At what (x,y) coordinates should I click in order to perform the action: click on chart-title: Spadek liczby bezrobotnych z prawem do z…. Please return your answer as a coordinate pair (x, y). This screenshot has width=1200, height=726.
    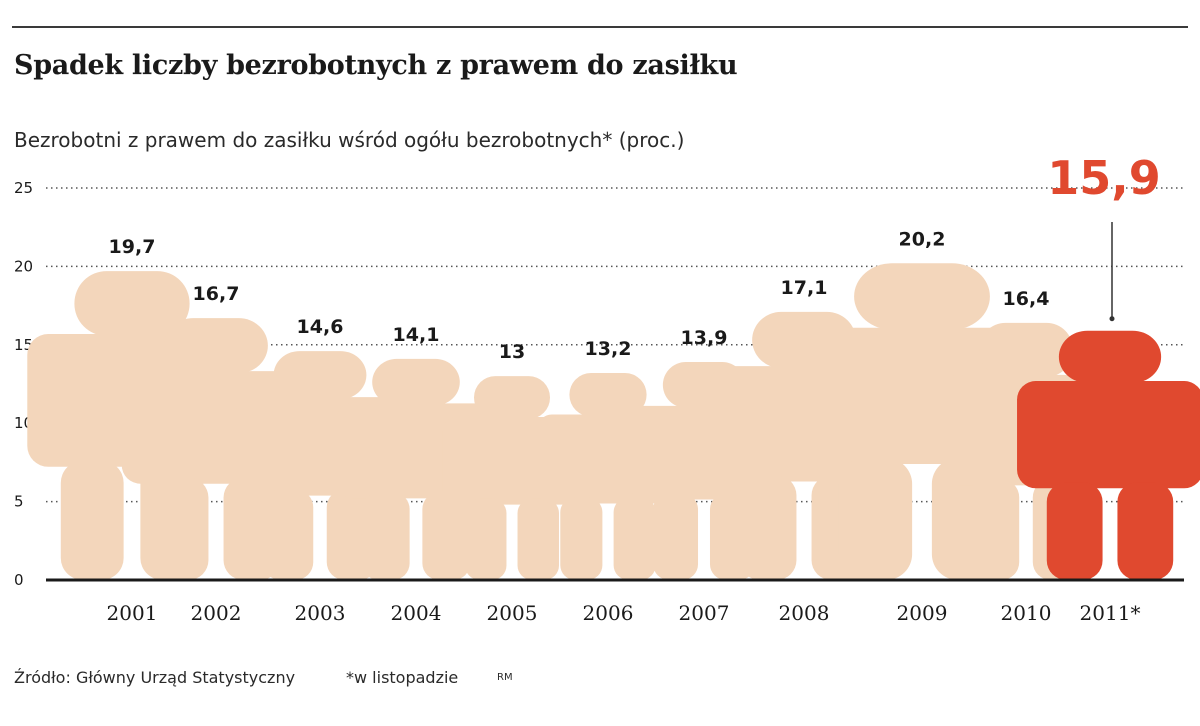
    Looking at the image, I should click on (376, 65).